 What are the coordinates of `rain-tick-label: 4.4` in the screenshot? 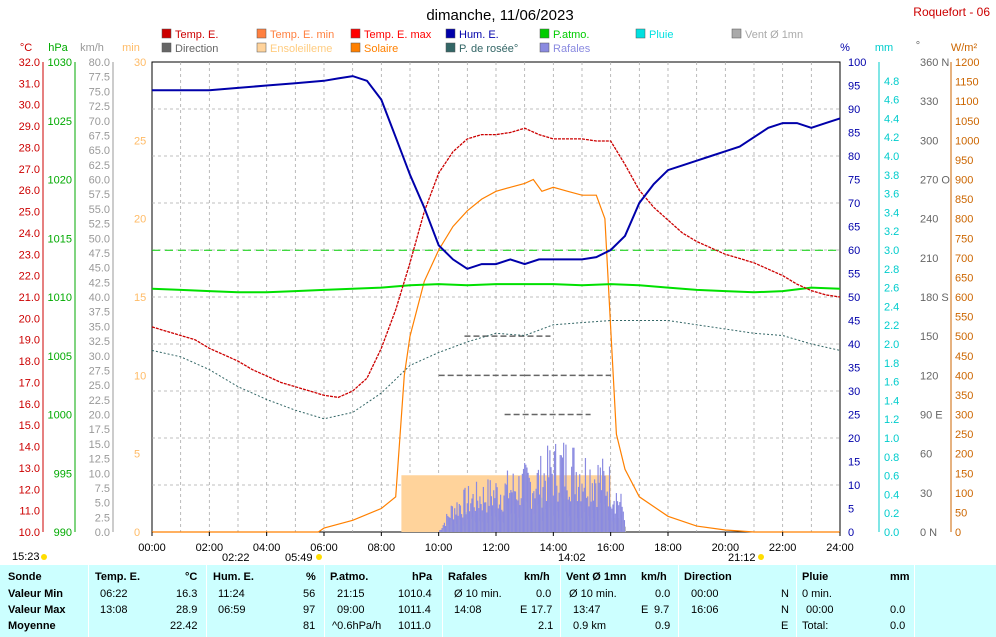 It's located at (891, 119).